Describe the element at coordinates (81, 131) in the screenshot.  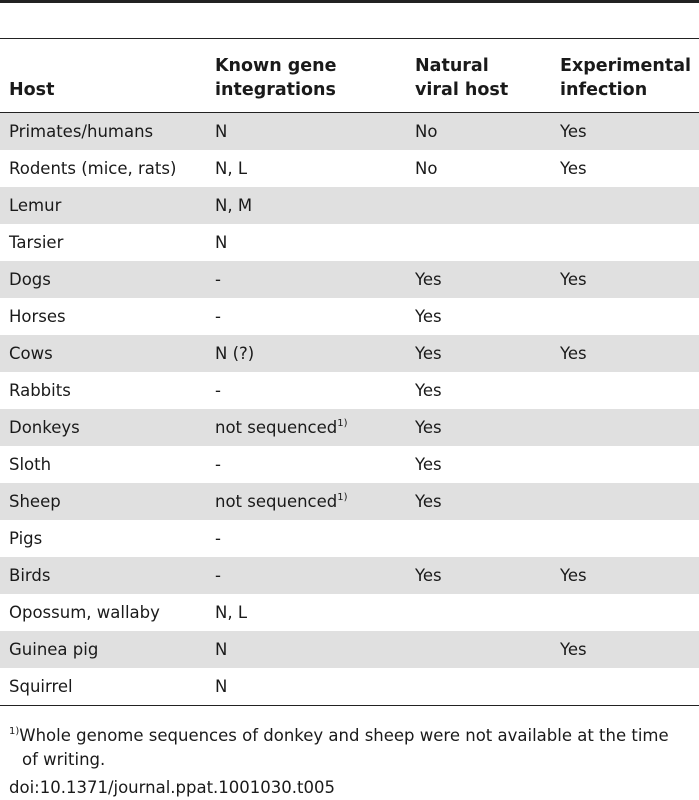
I see `host-cell-text: Primates/humans` at that location.